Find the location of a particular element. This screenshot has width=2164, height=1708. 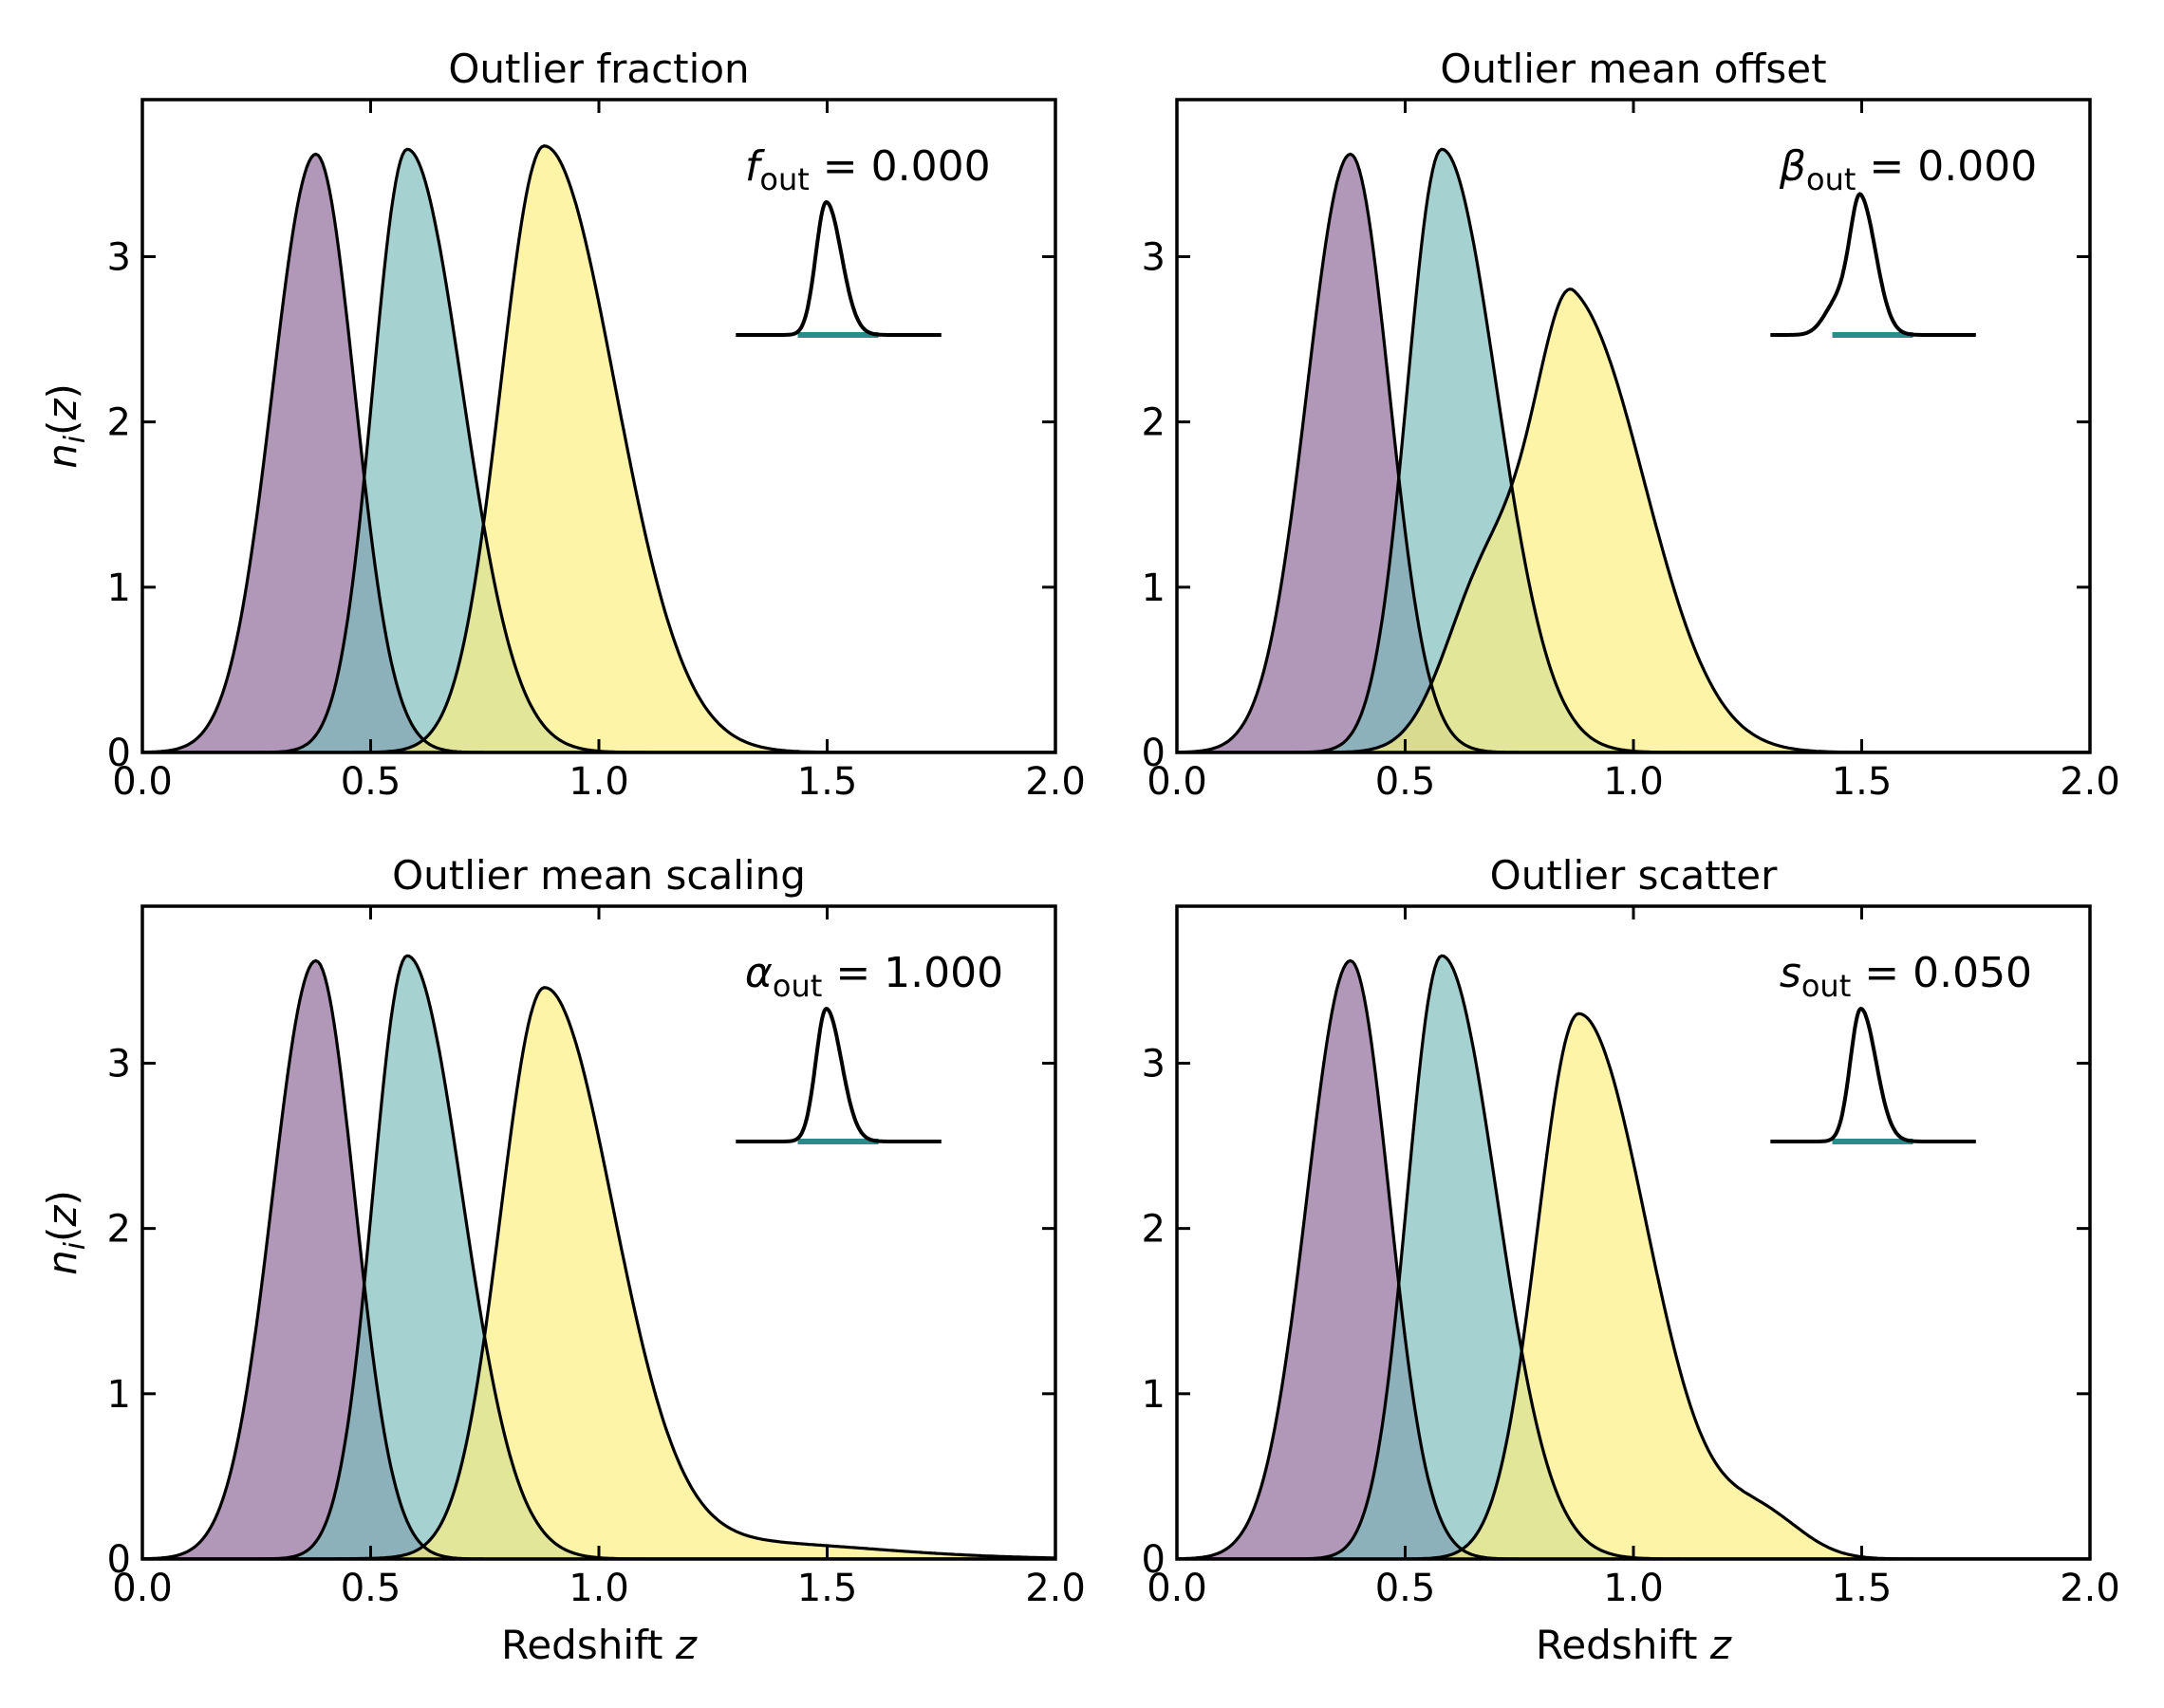

parameter-annotation: fout = 0.000 is located at coordinates (868, 170).